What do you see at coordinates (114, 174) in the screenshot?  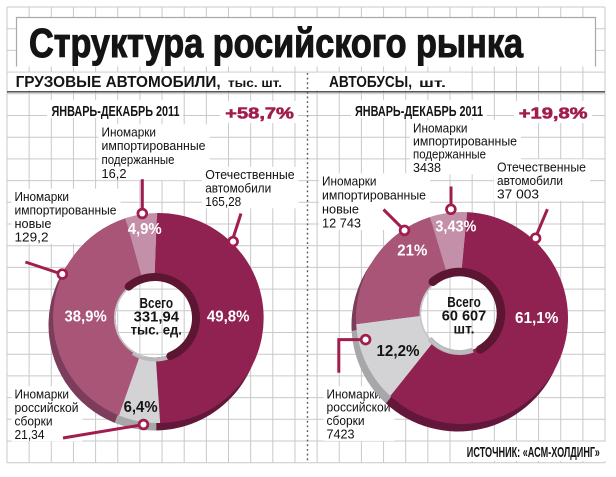 I see `svg-text: 16,2` at bounding box center [114, 174].